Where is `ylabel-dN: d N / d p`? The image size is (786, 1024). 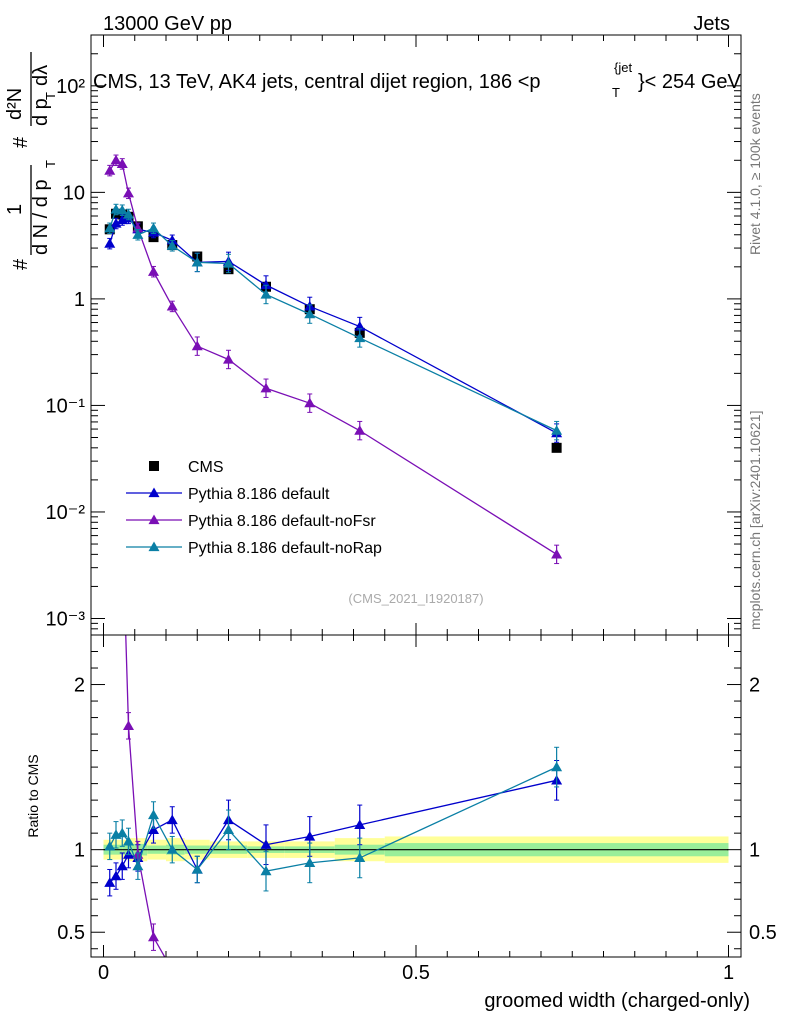 ylabel-dN: d N / d p is located at coordinates (41, 217).